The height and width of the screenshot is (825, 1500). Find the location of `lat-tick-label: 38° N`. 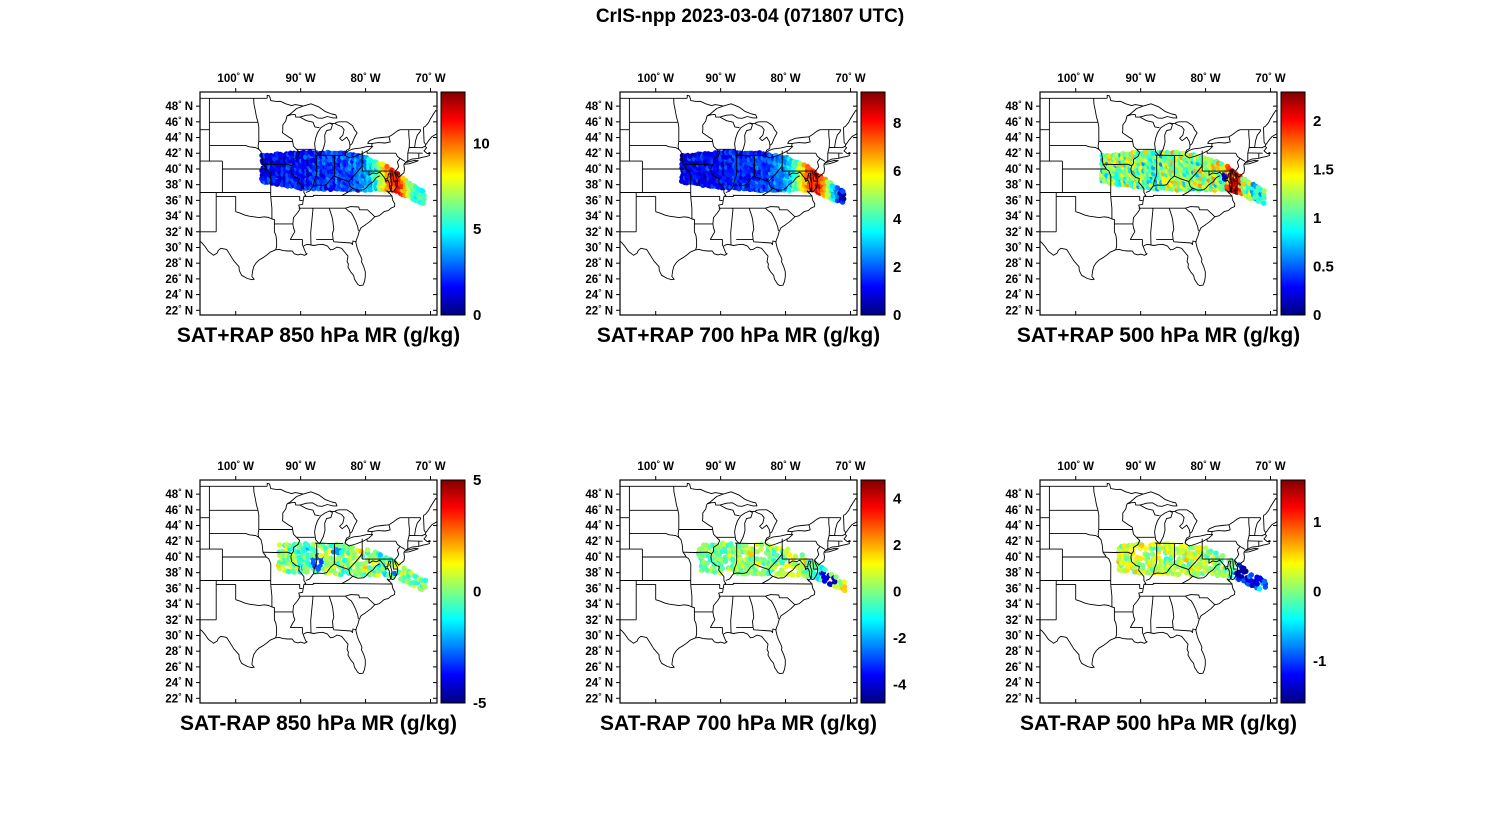

lat-tick-label: 38° N is located at coordinates (179, 184).